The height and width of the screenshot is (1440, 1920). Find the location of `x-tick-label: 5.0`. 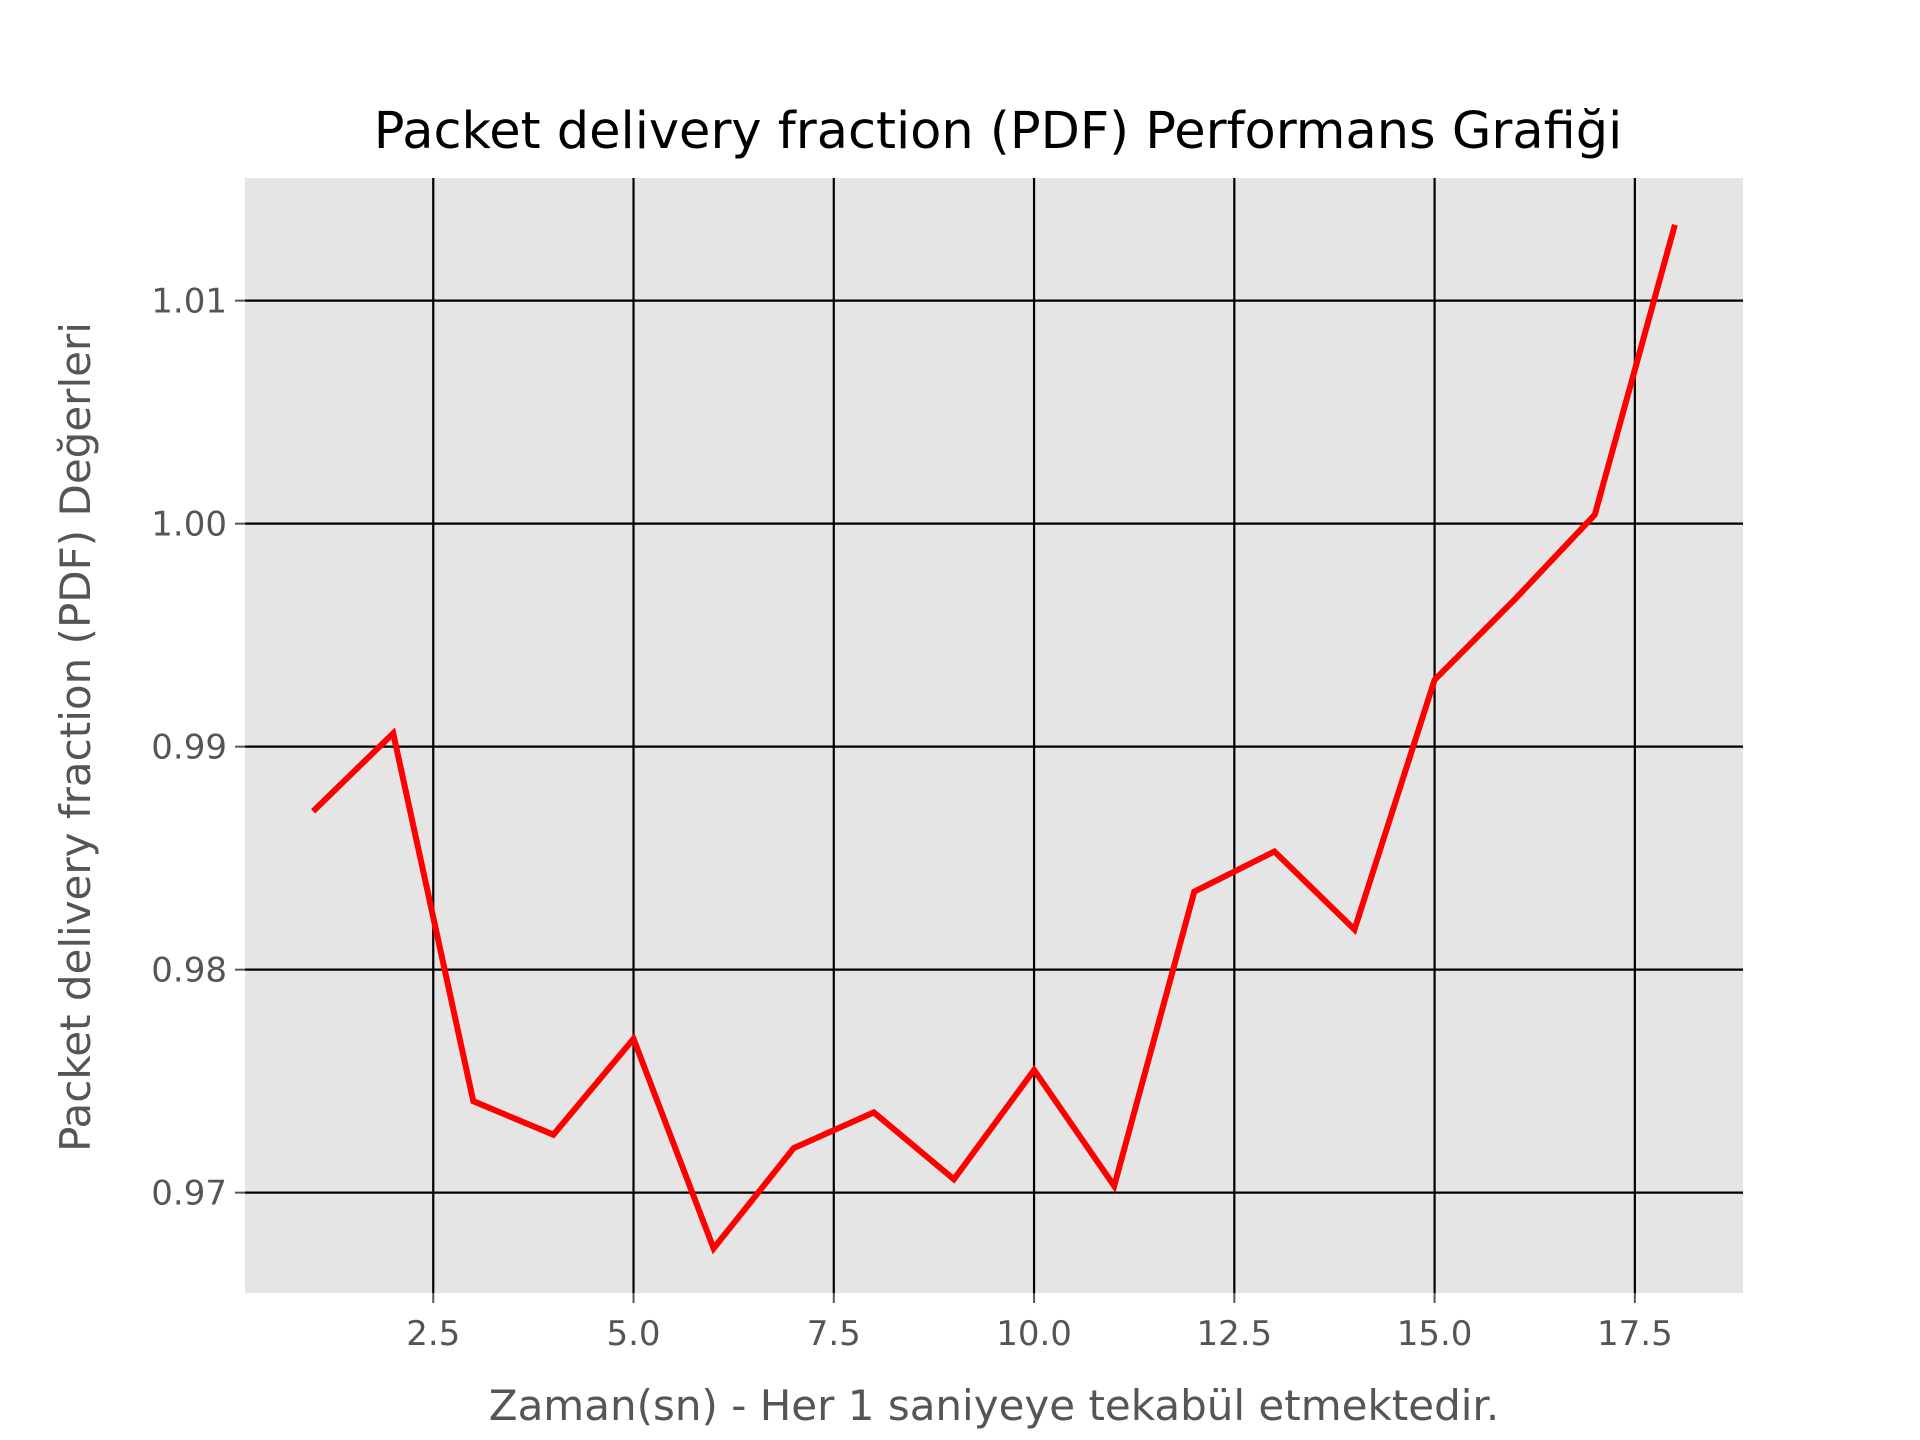

x-tick-label: 5.0 is located at coordinates (633, 1334).